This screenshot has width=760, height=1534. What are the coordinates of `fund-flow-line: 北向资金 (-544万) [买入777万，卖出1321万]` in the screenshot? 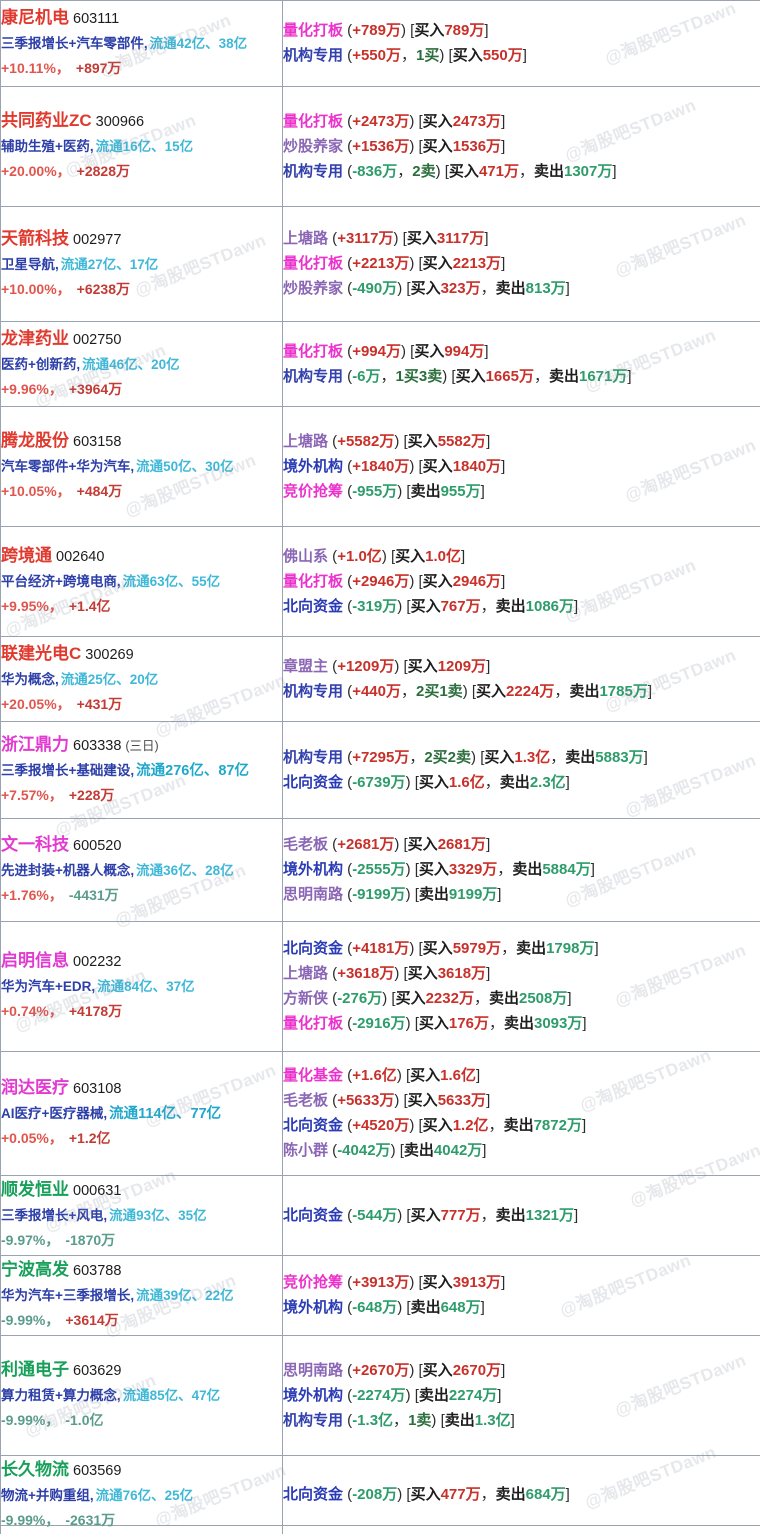 It's located at (521, 1215).